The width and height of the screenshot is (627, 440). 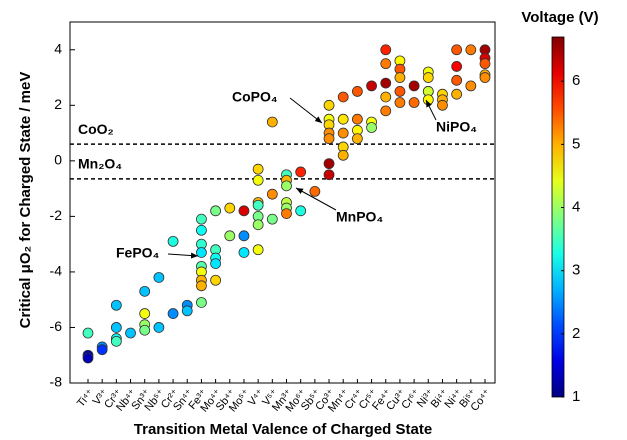 I want to click on colorbar-tick-label: 4, so click(x=576, y=206).